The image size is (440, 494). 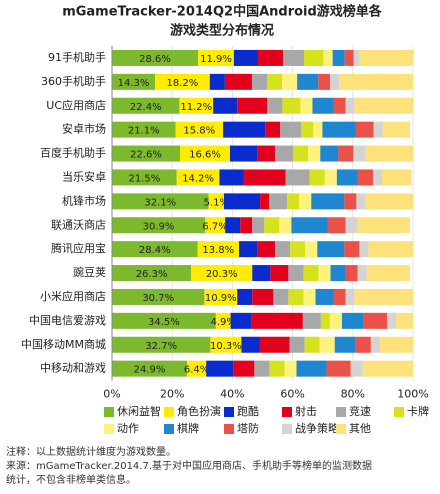 I want to click on value-label: 32.7%, so click(x=161, y=346).